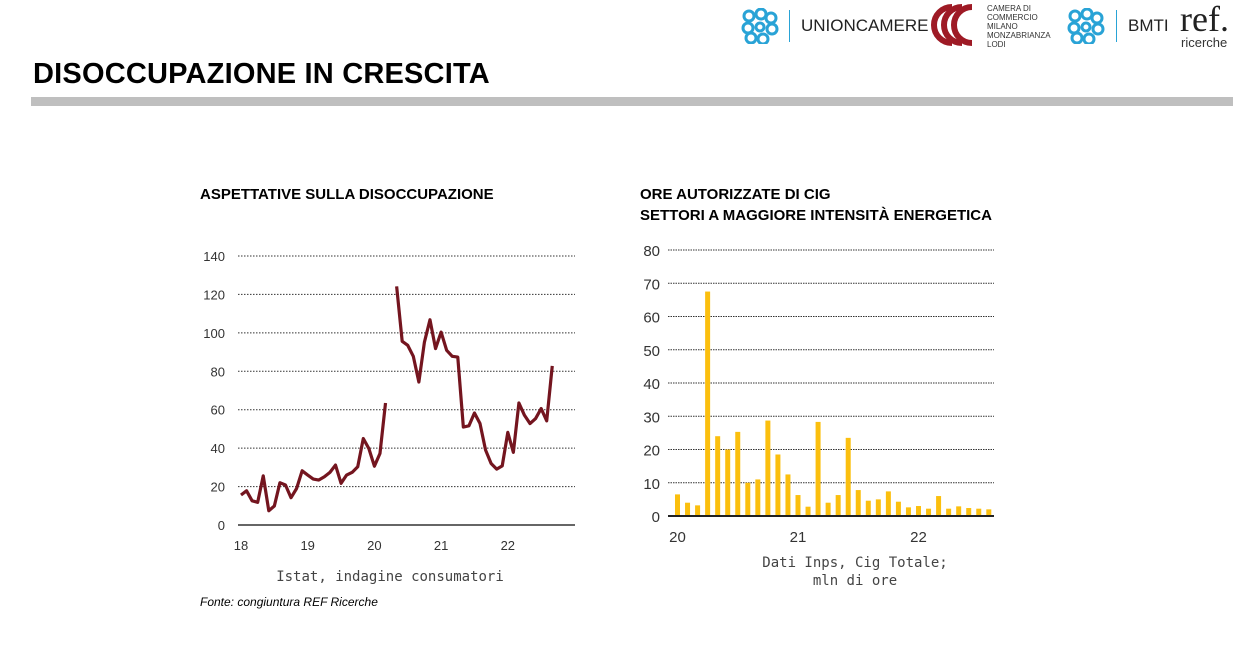  Describe the element at coordinates (952, 25) in the screenshot. I see `camera-commercio-ccc-icon` at that location.